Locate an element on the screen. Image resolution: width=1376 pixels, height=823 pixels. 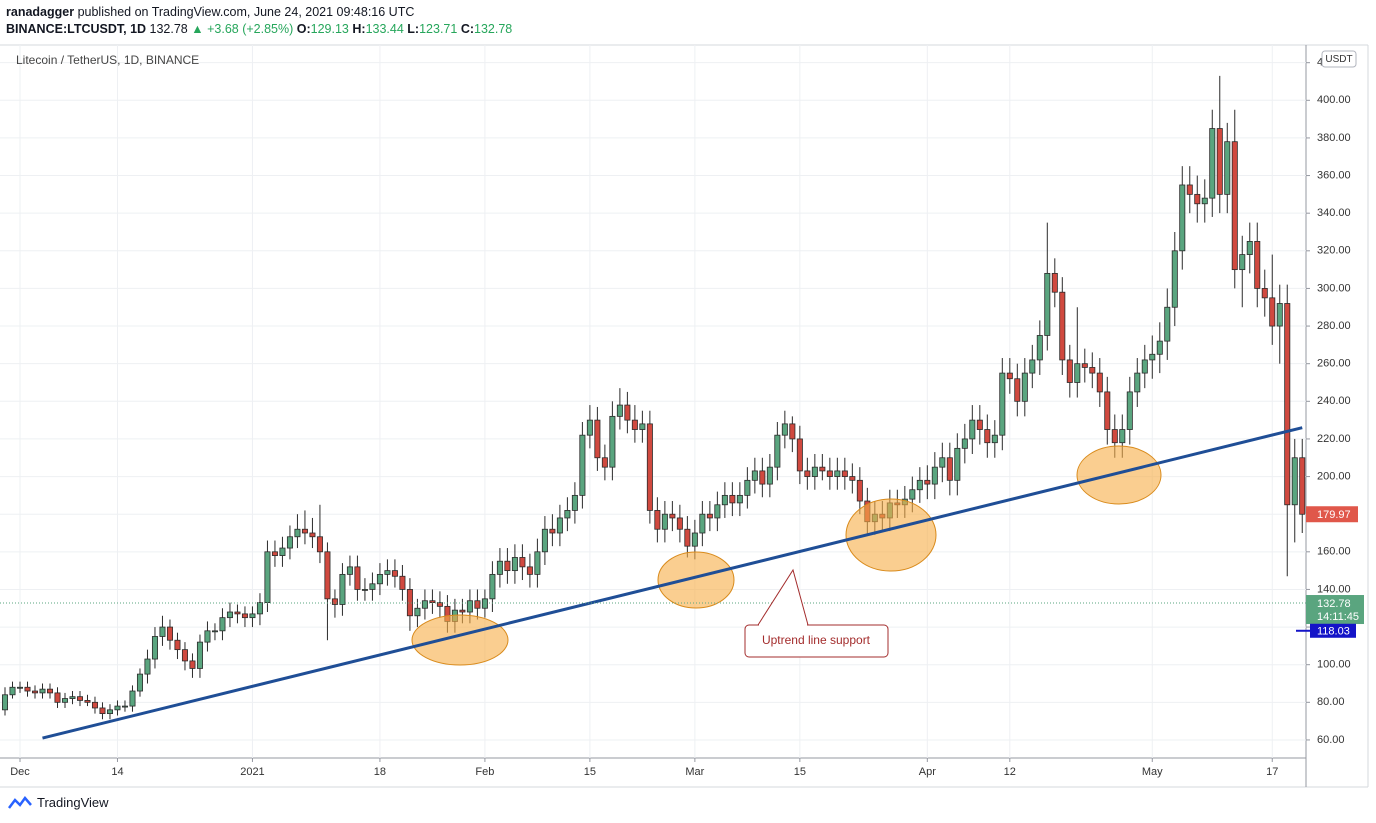
x-tick-label: 2021 is located at coordinates (252, 772).